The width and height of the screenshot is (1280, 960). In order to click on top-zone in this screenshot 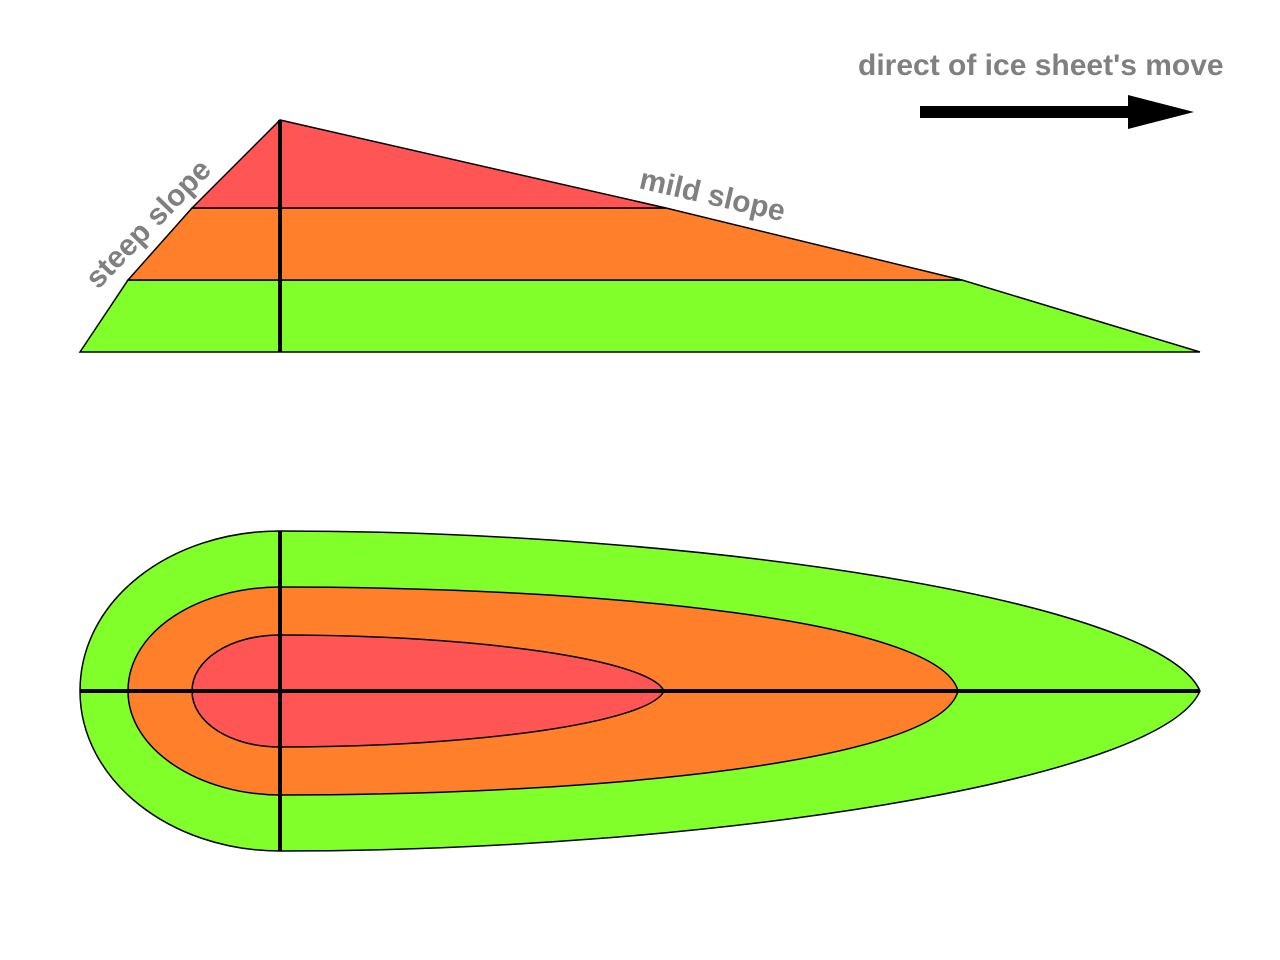, I will do `click(428, 164)`.